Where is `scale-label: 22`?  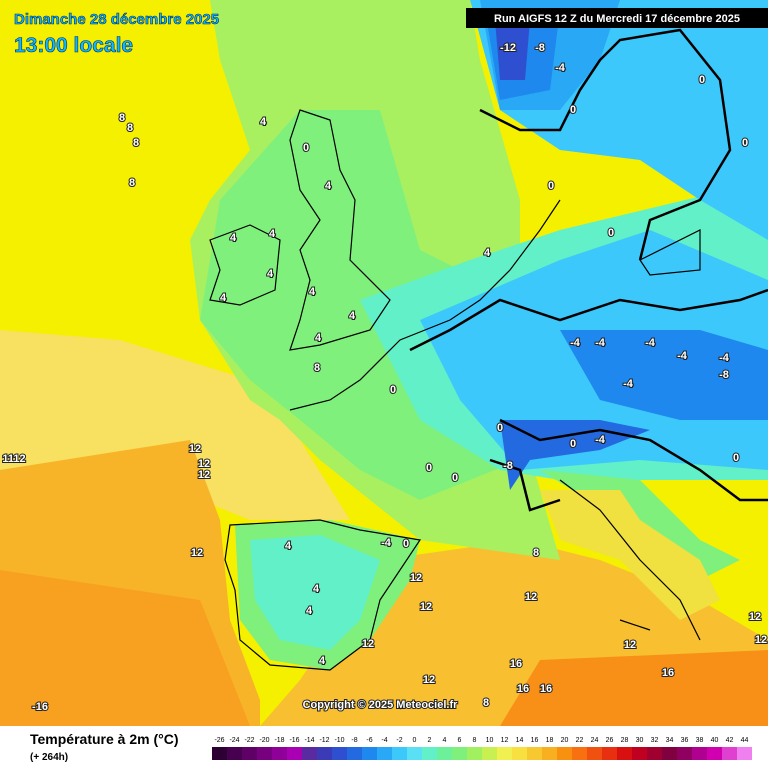
scale-label: 22 is located at coordinates (580, 740).